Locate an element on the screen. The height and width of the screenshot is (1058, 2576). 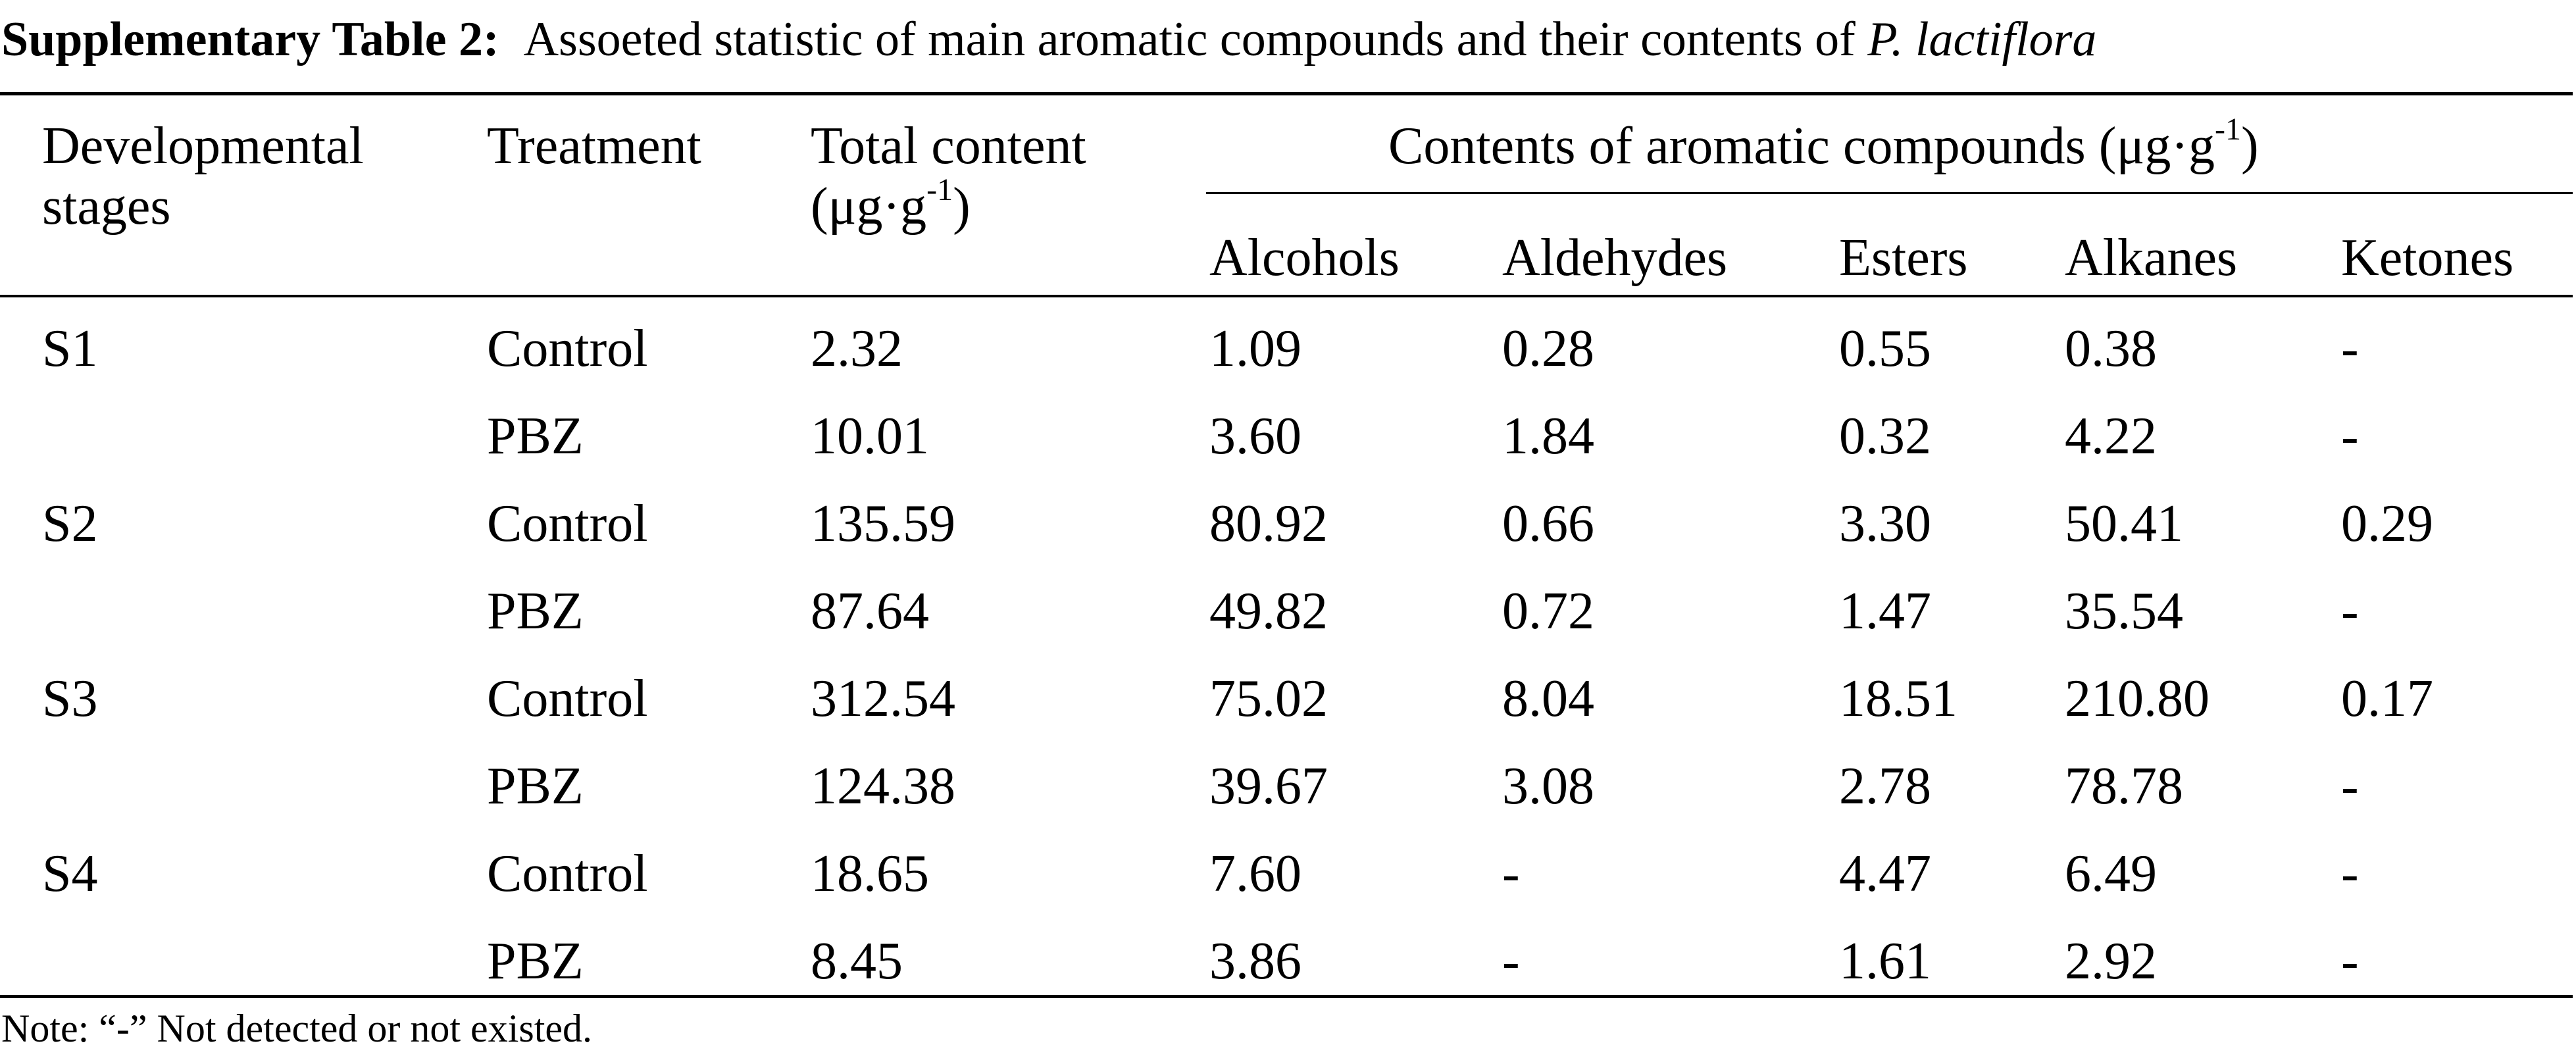
cell-esters: 0.32 is located at coordinates (1885, 436).